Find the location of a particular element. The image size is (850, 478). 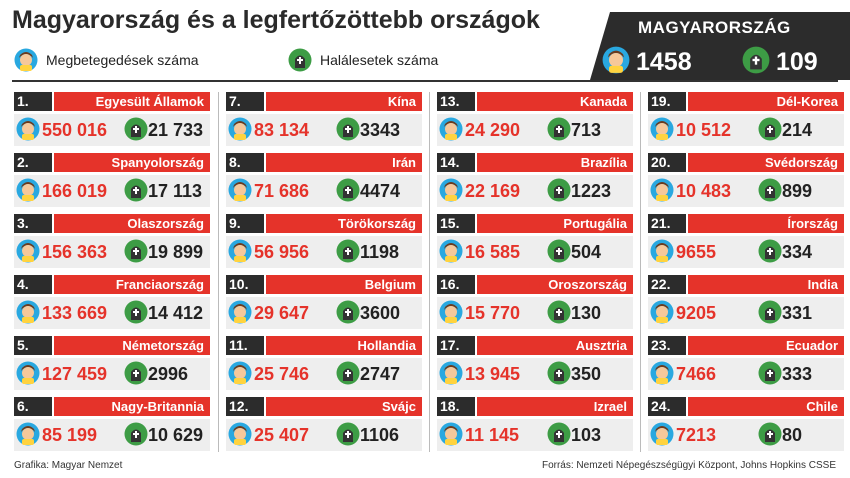

country-name: Hollandia is located at coordinates (344, 345).